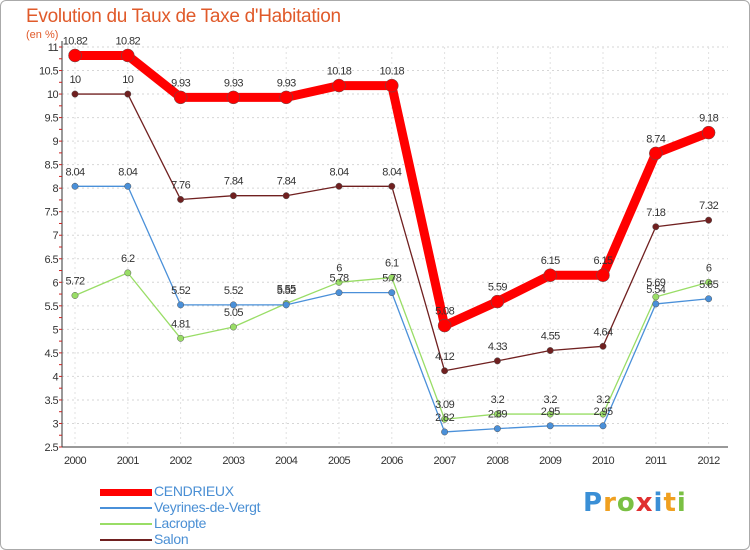 Image resolution: width=750 pixels, height=550 pixels. I want to click on data-label: 7.32, so click(708, 206).